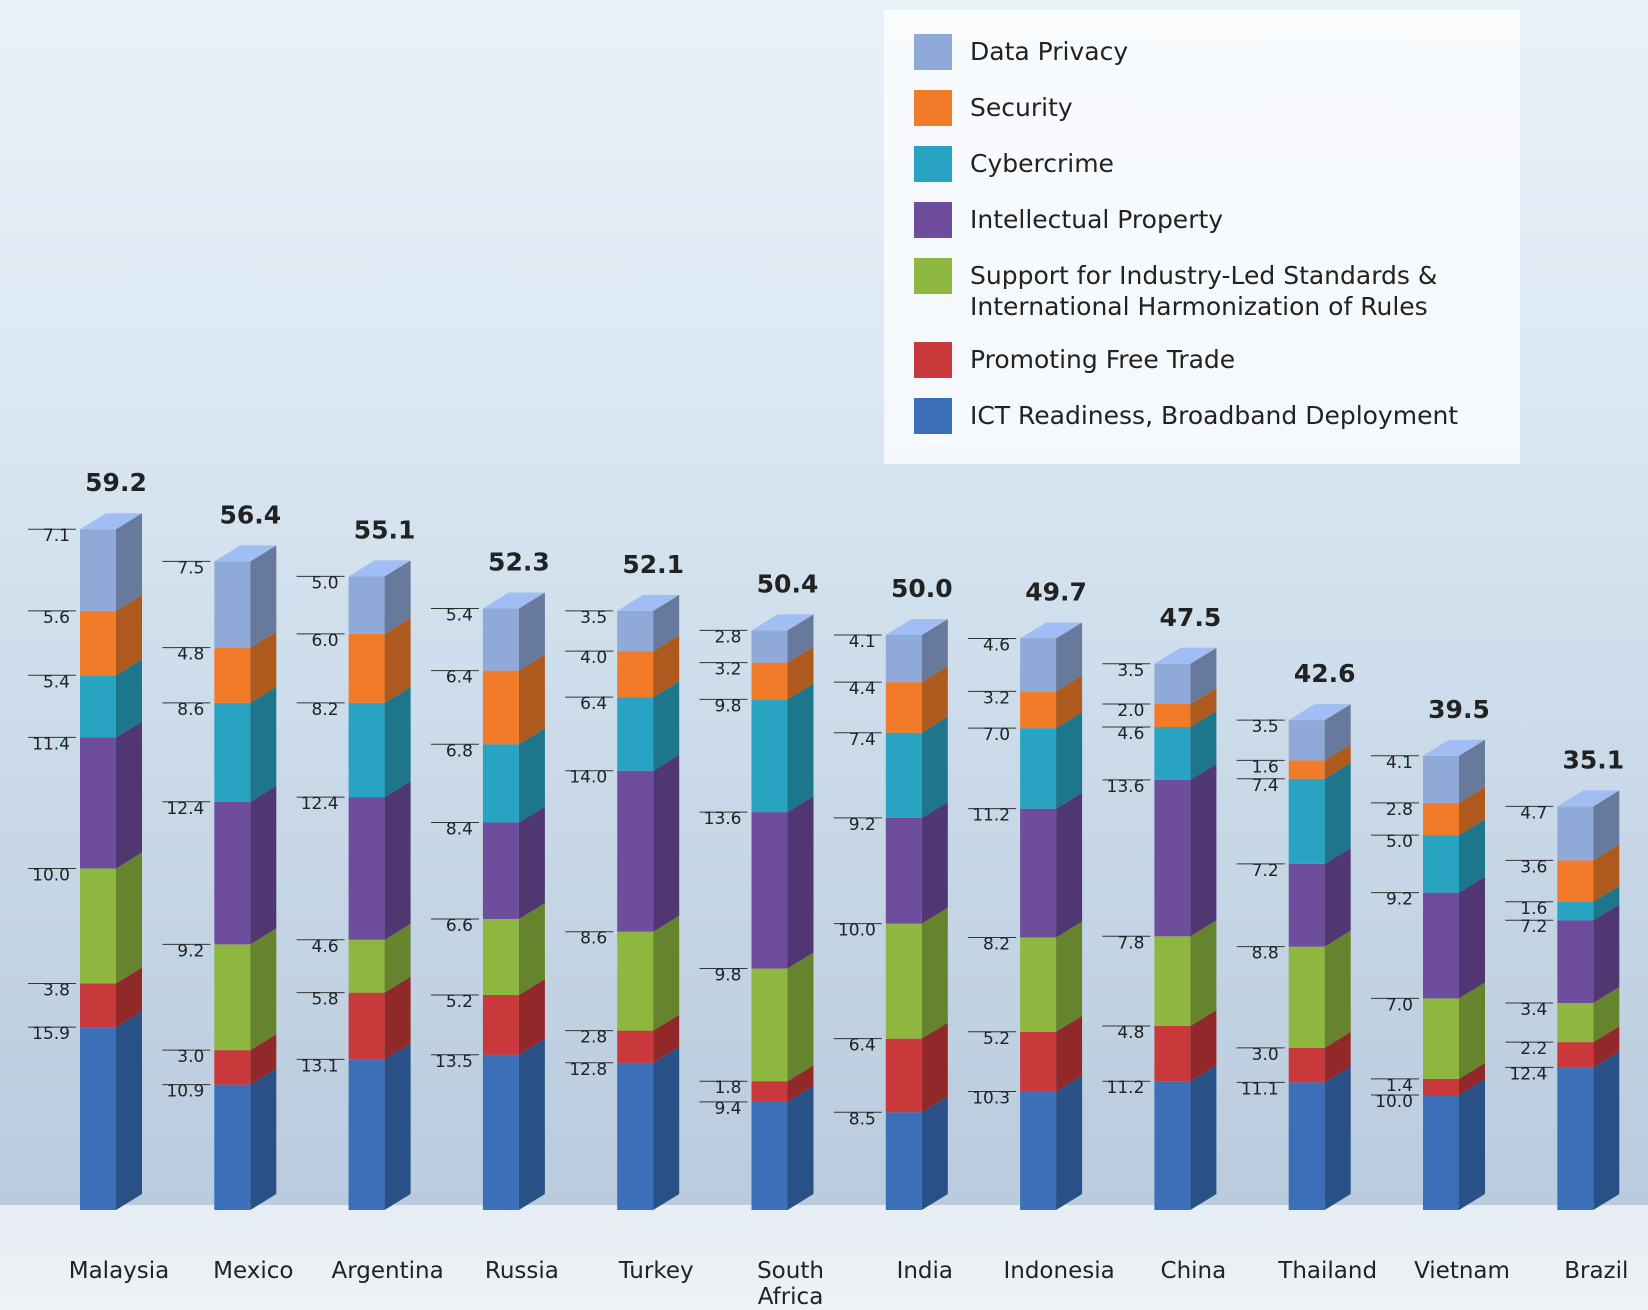 The image size is (1648, 1310). Describe the element at coordinates (1533, 1010) in the screenshot. I see `value-label: 3.4` at that location.